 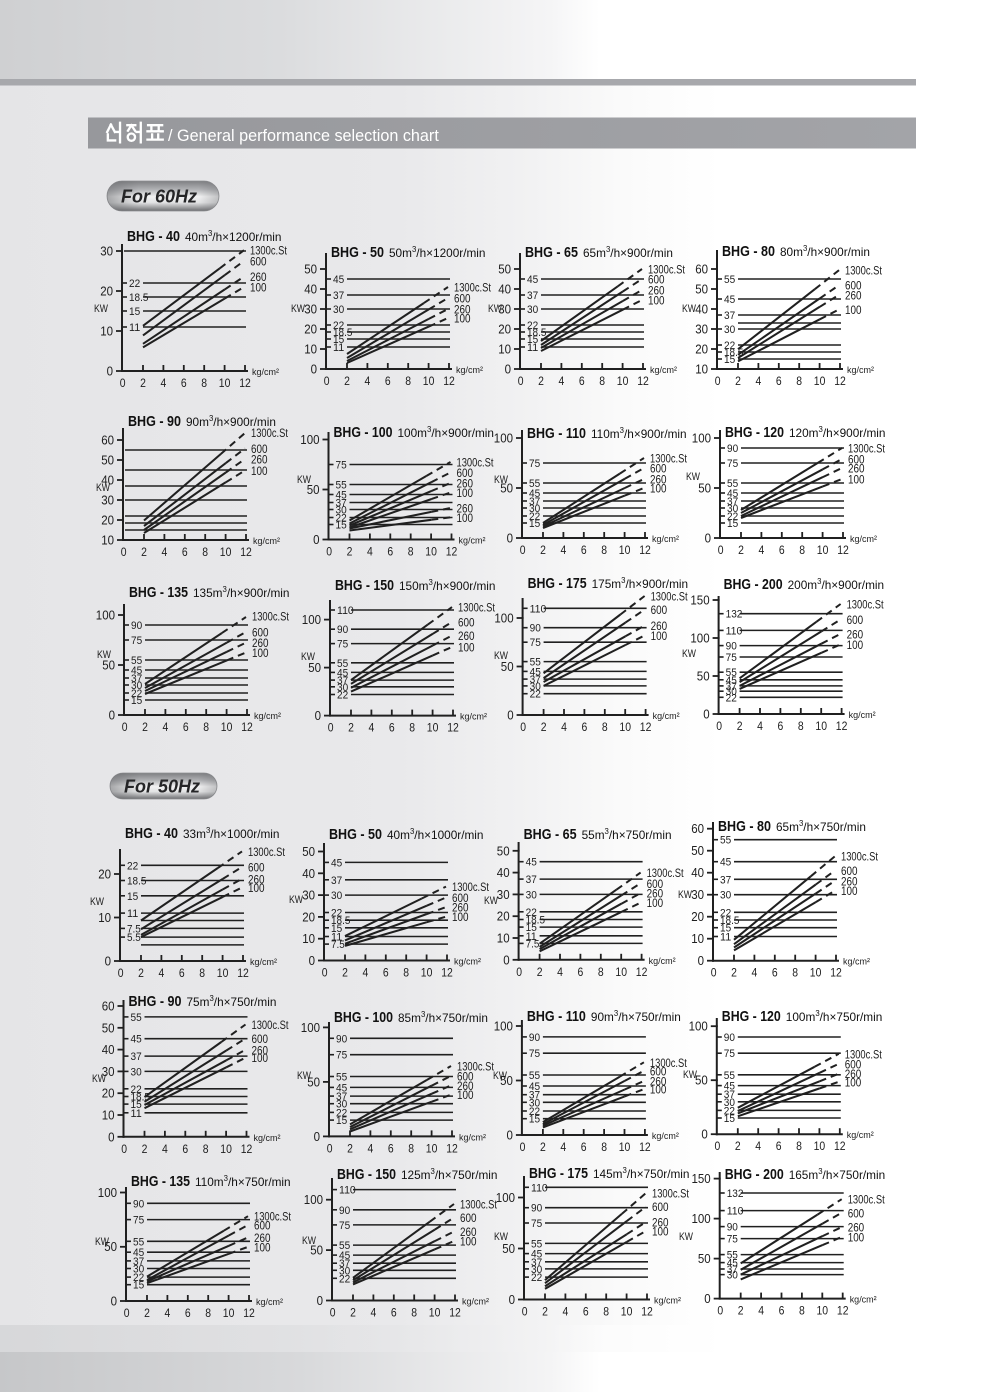 I want to click on svg-text: 200m3/h×900r/min, so click(x=836, y=584).